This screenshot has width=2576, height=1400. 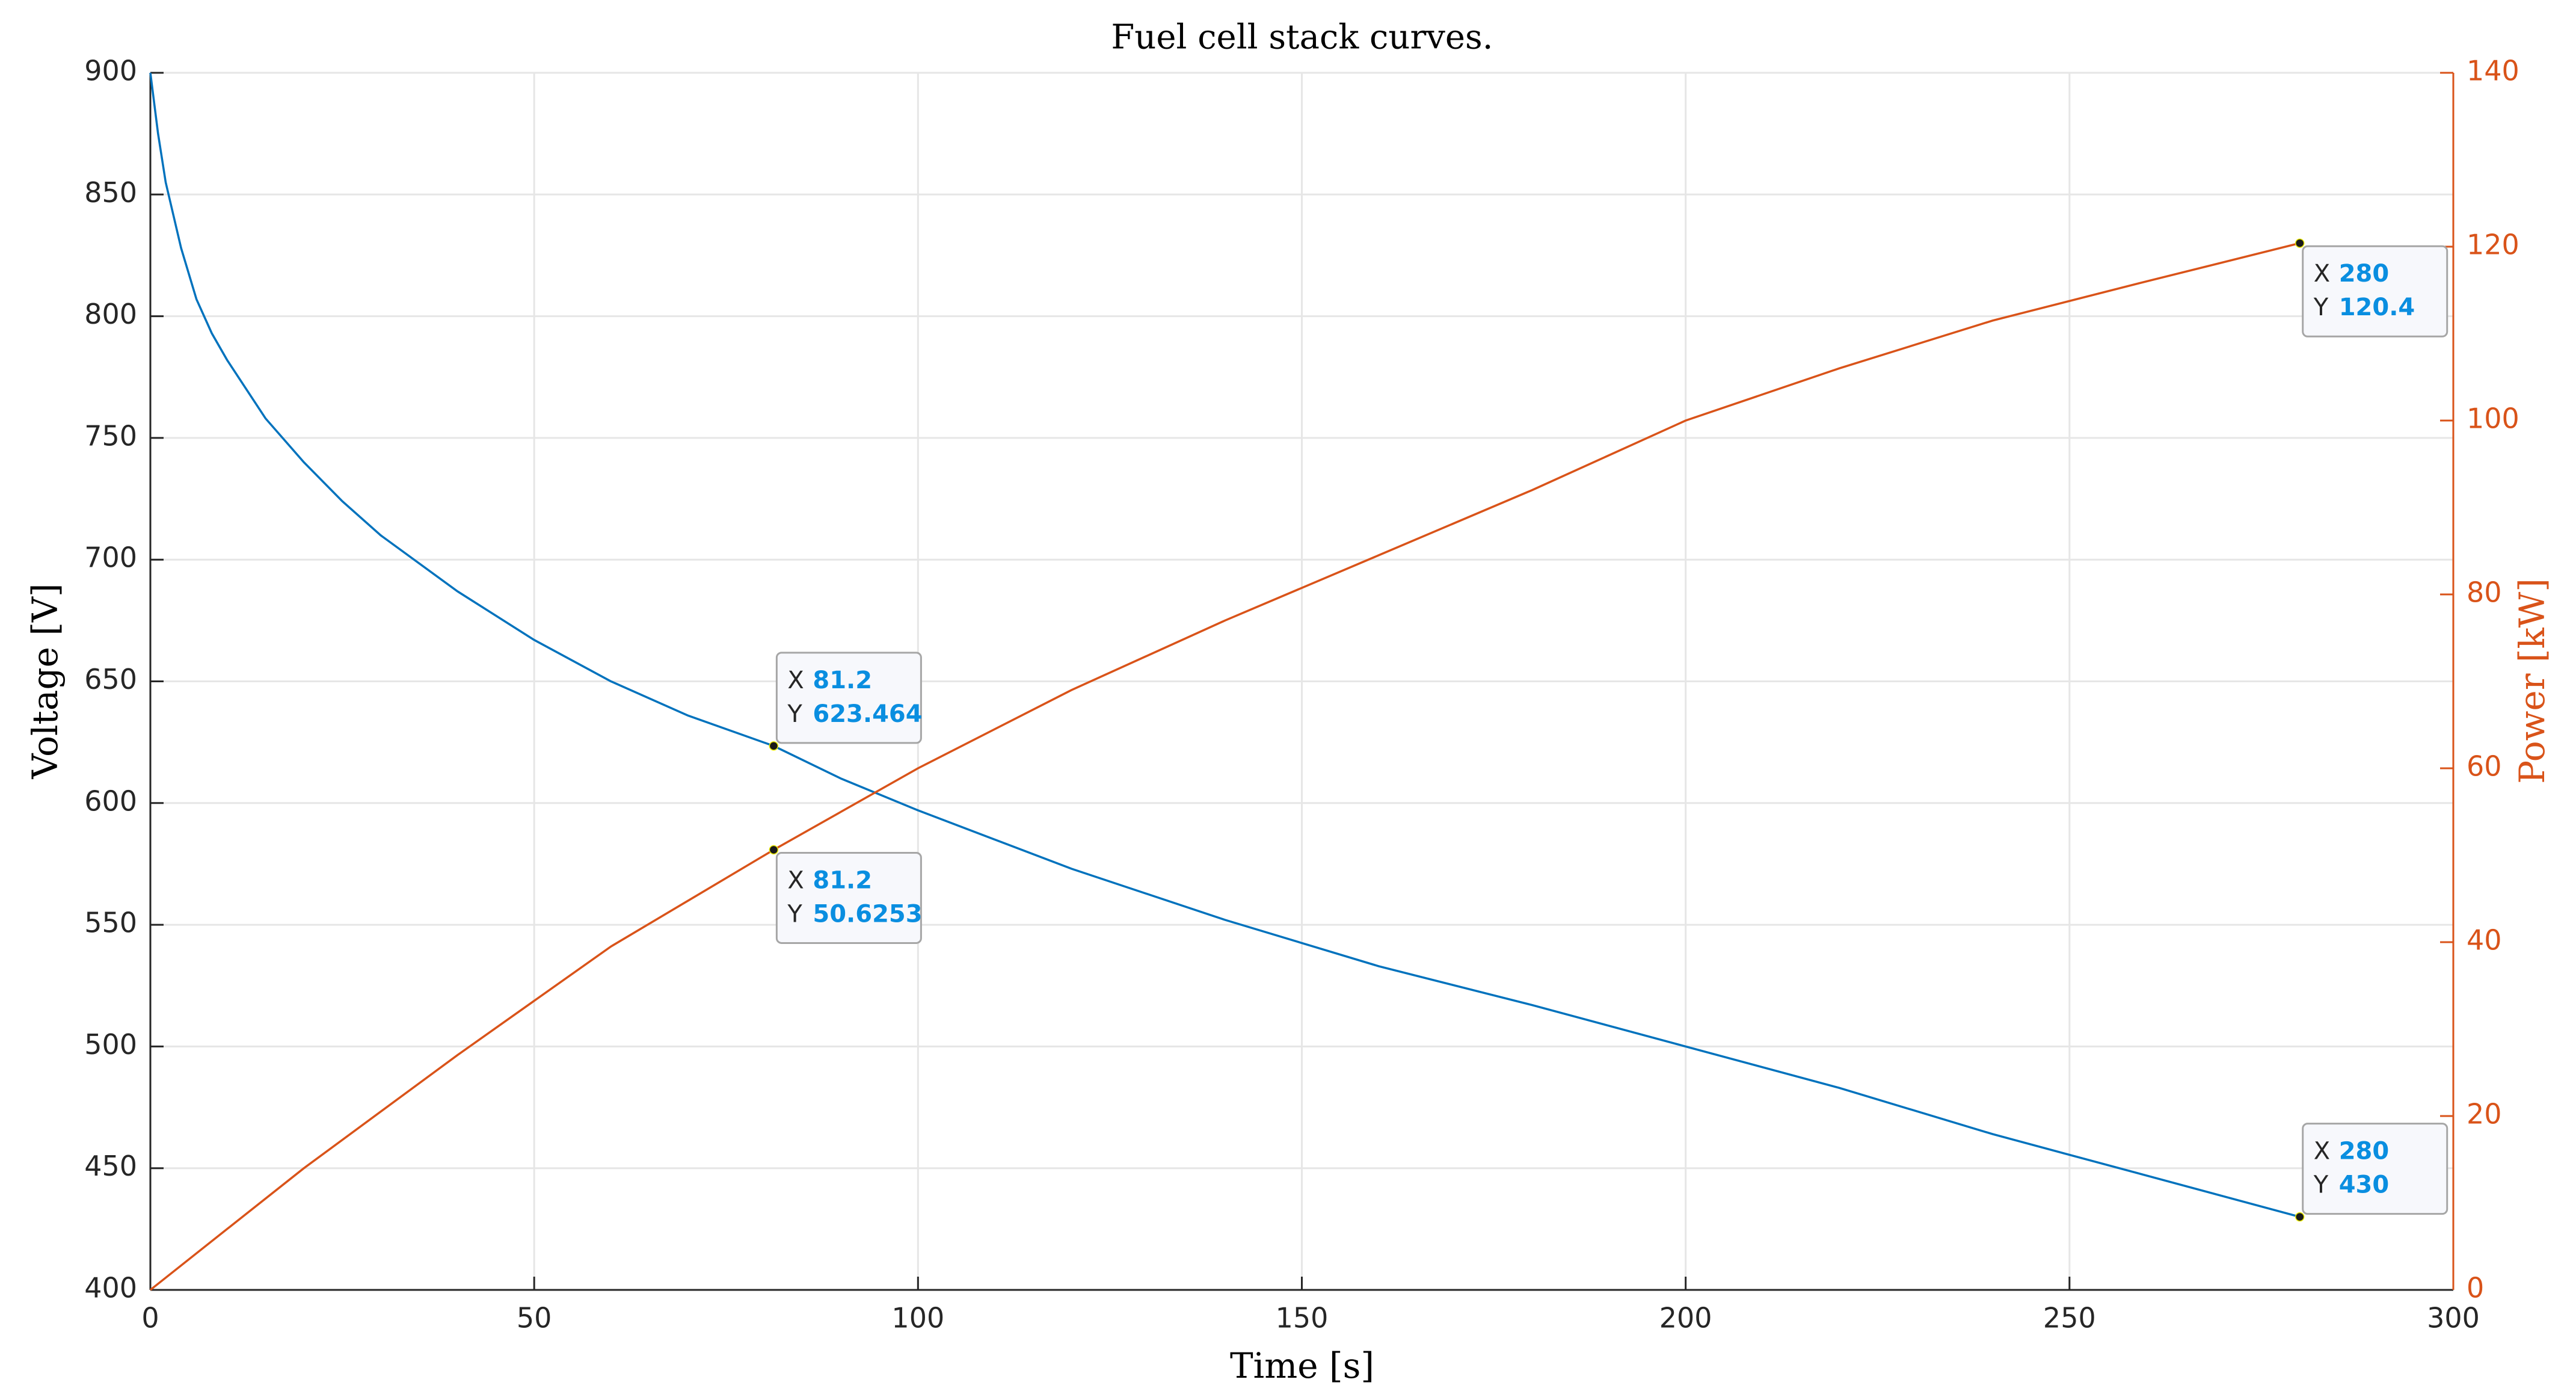 I want to click on data-tip-y-value: 623.464, so click(x=868, y=714).